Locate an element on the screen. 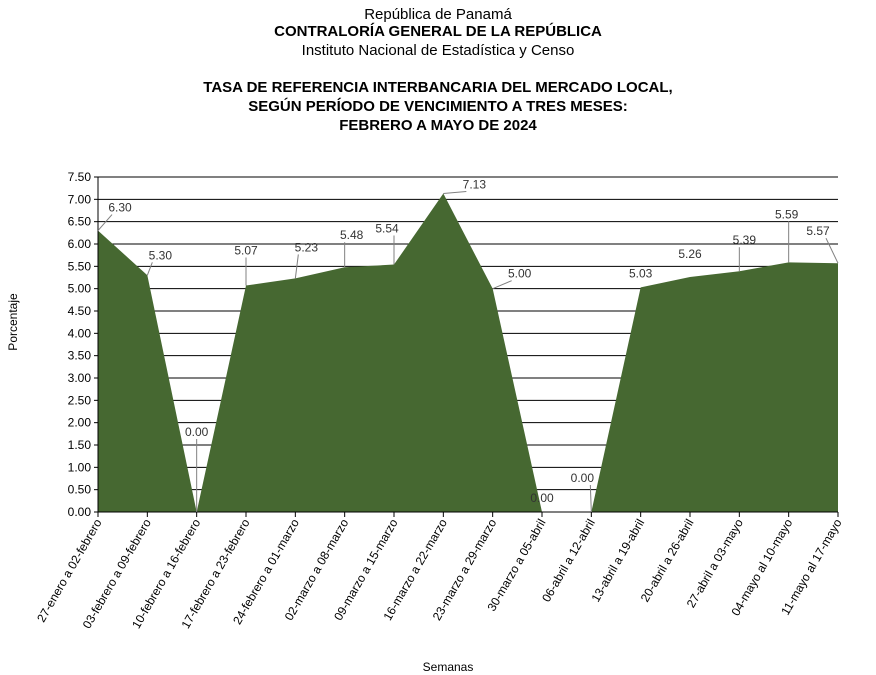 Image resolution: width=876 pixels, height=675 pixels. y-tick-label: 4.00 is located at coordinates (80, 333).